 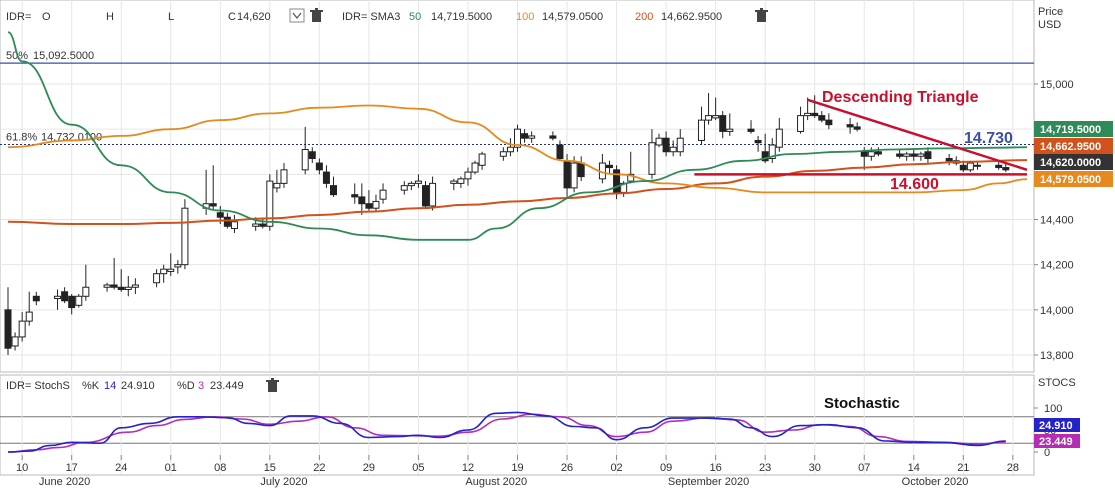 I want to click on price-axis-title: Price, so click(x=1050, y=12).